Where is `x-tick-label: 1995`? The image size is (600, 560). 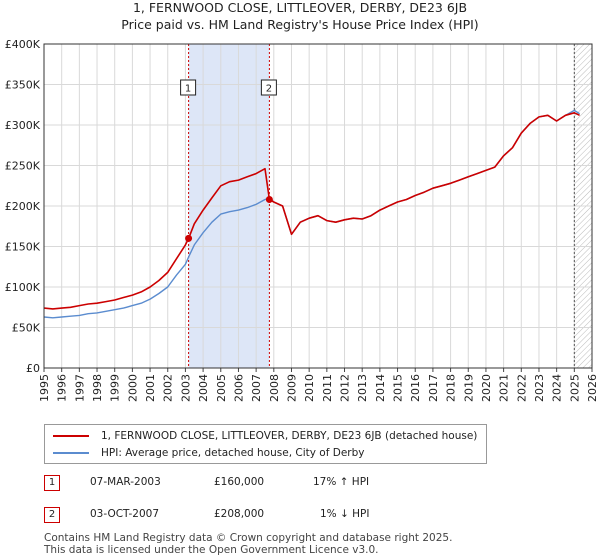
x-tick-label: 1995 is located at coordinates (44, 388).